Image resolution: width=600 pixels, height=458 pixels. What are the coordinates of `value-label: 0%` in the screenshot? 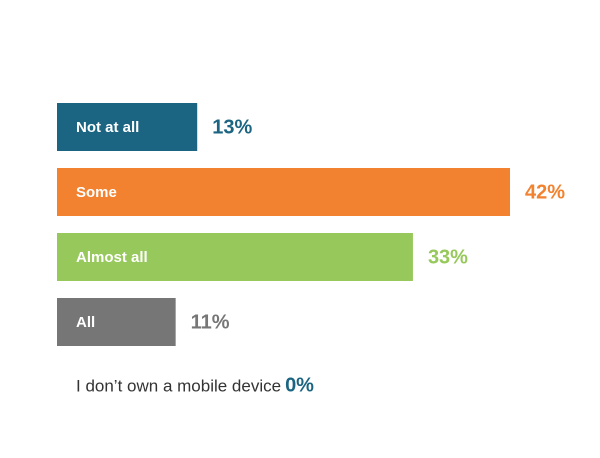 It's located at (299, 385).